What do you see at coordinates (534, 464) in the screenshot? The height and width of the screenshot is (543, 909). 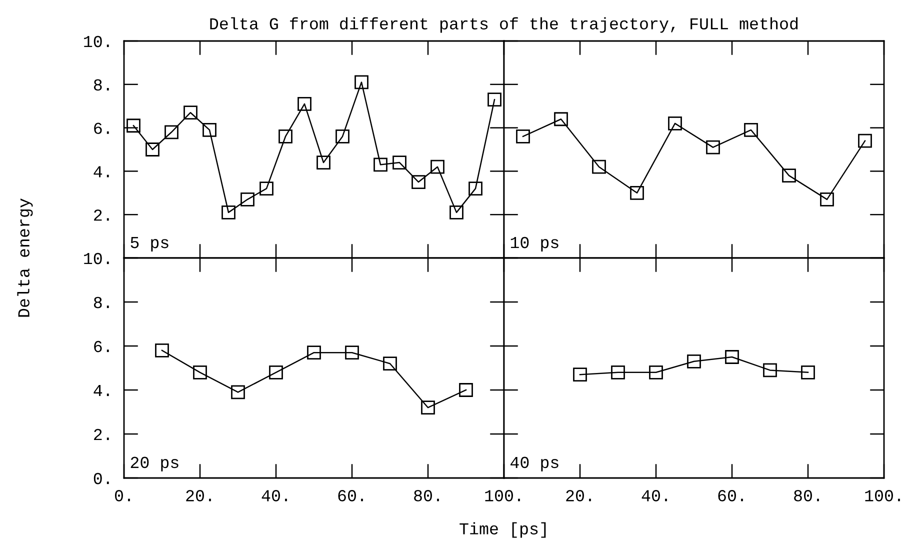 I see `annotation: 40 ps` at bounding box center [534, 464].